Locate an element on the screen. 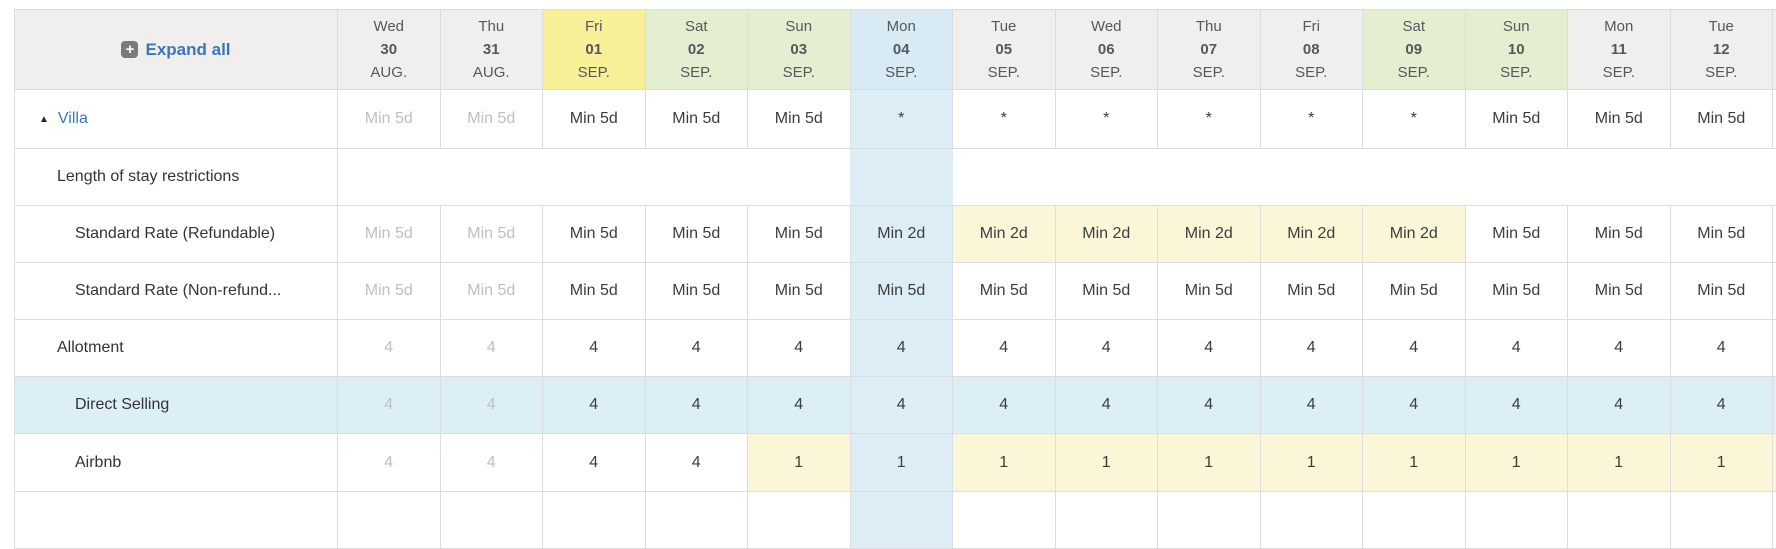  expand-all-button: +Expand all is located at coordinates (175, 50).